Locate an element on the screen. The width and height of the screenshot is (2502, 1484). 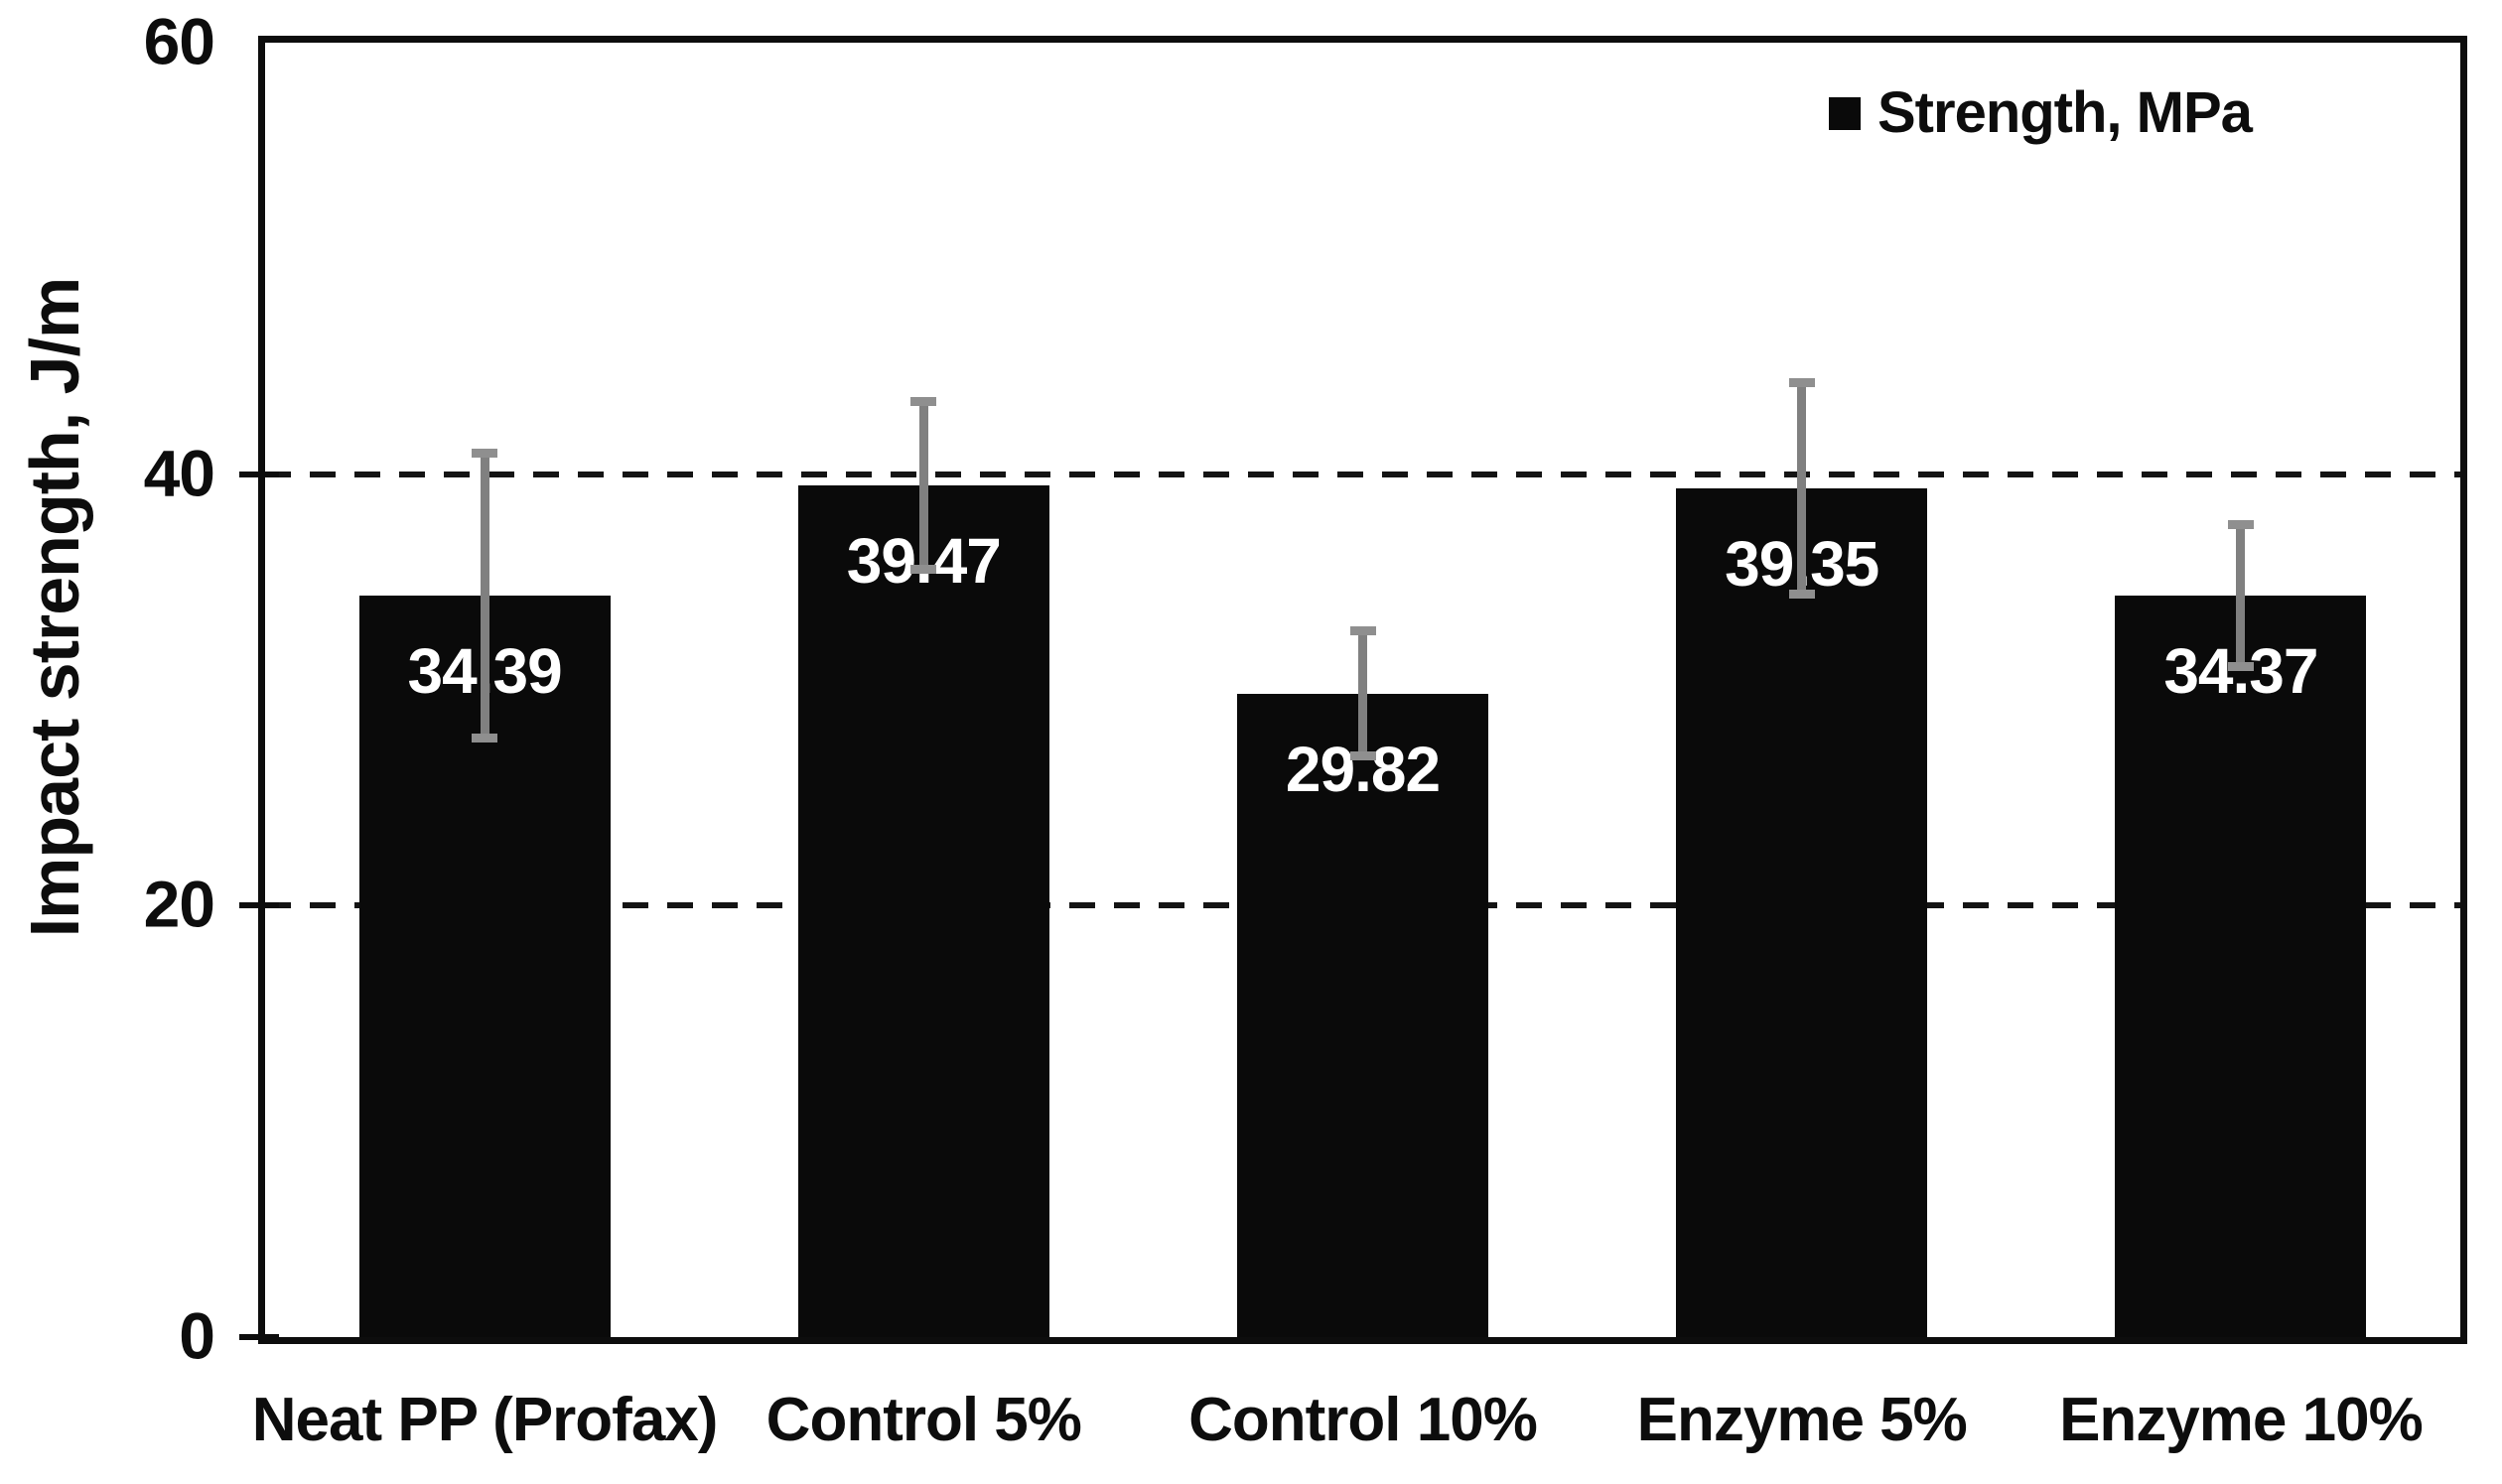
legend: Strength, MPa is located at coordinates (2041, 112).